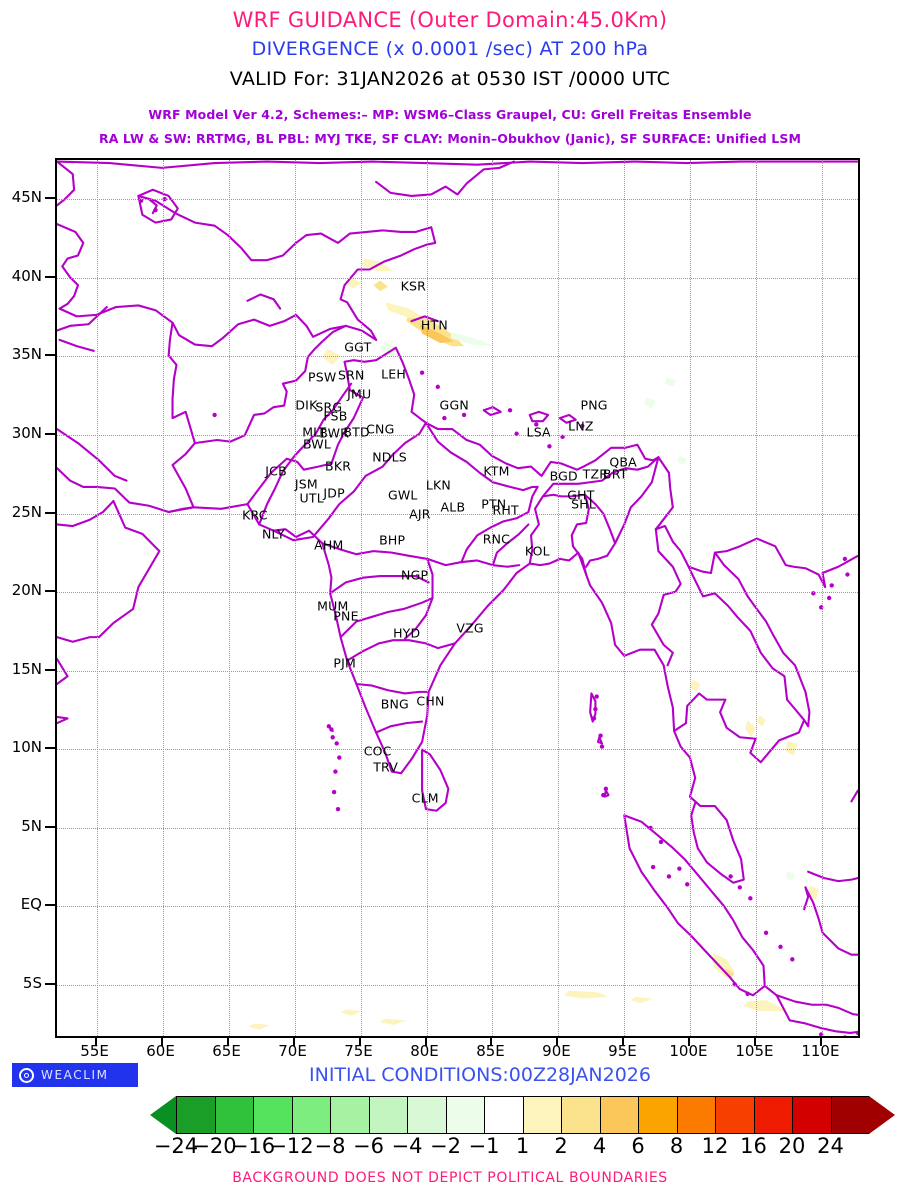  What do you see at coordinates (226, 1051) in the screenshot?
I see `lon-tick-label: 65E` at bounding box center [226, 1051].